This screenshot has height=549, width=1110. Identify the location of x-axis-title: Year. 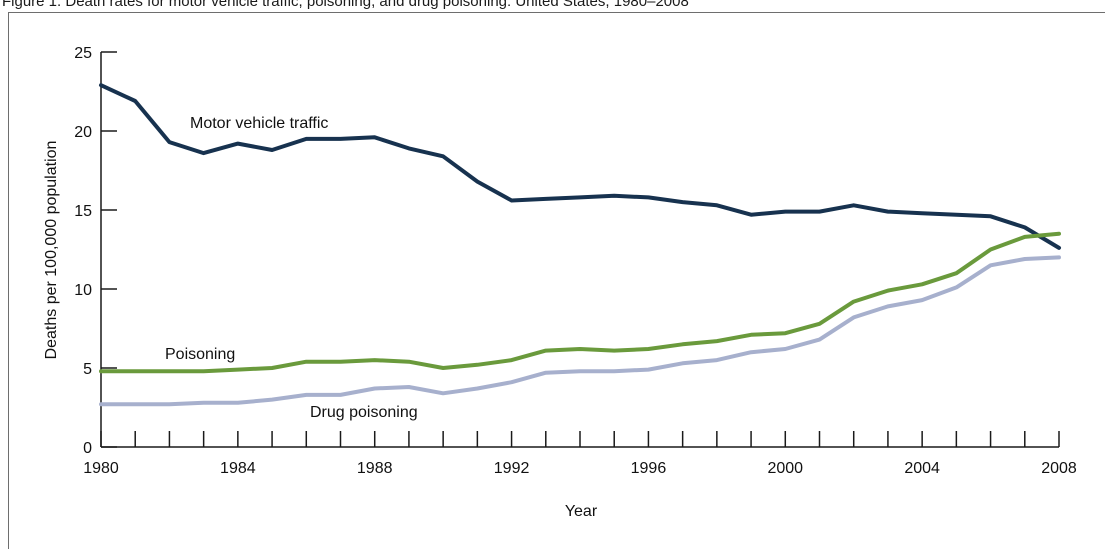
(581, 511).